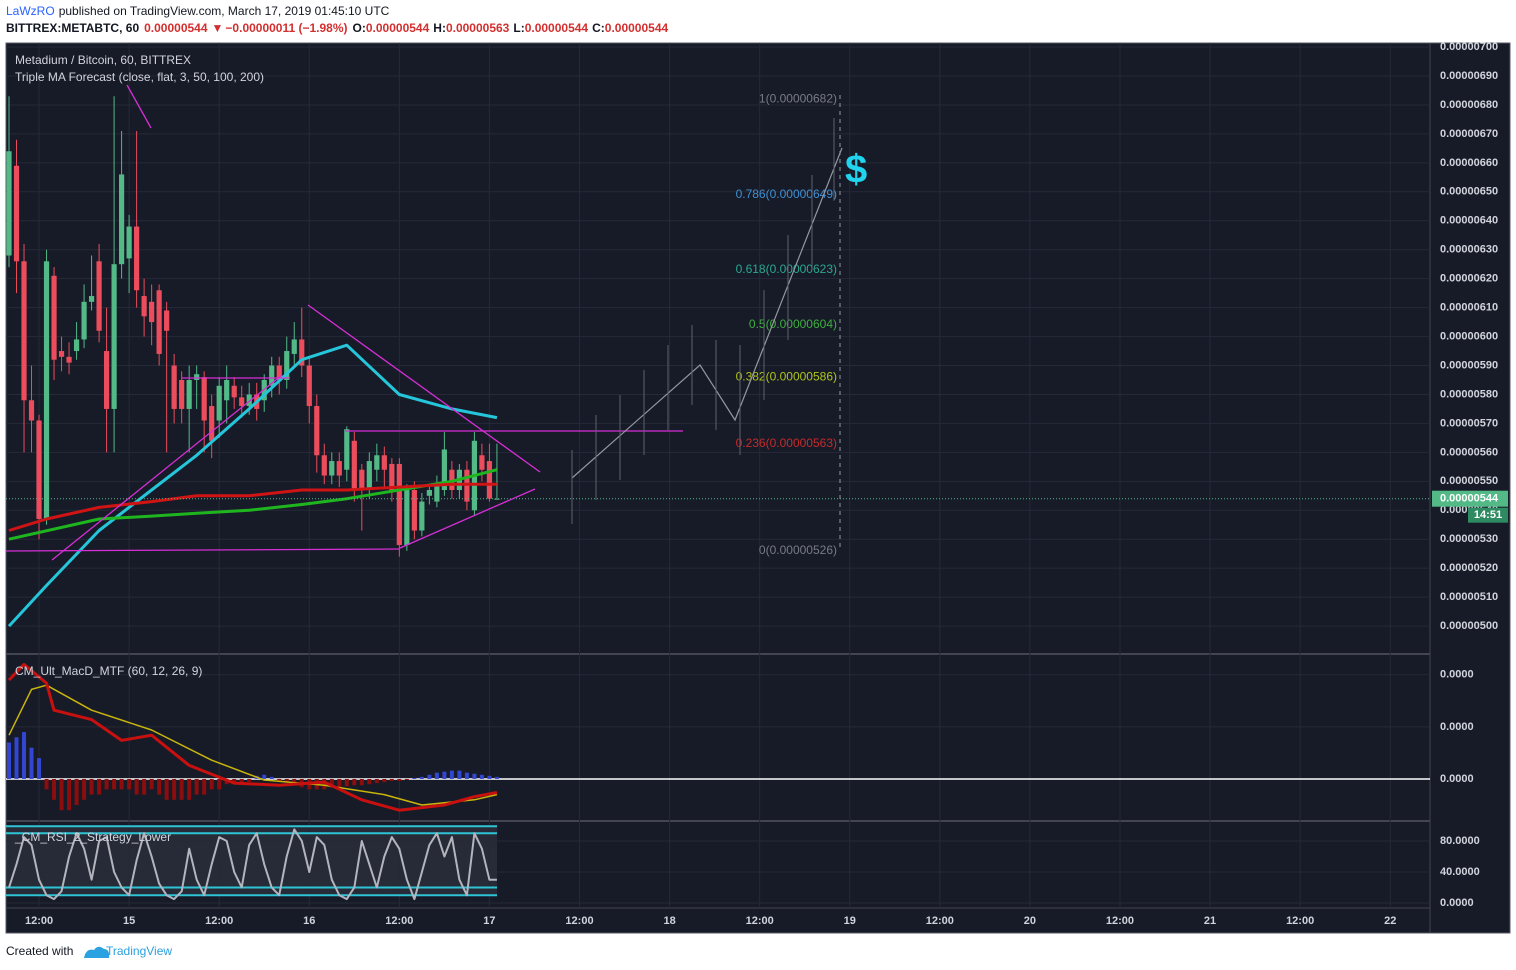 This screenshot has width=1516, height=970. Describe the element at coordinates (218, 28) in the screenshot. I see `arrow: ▼` at that location.